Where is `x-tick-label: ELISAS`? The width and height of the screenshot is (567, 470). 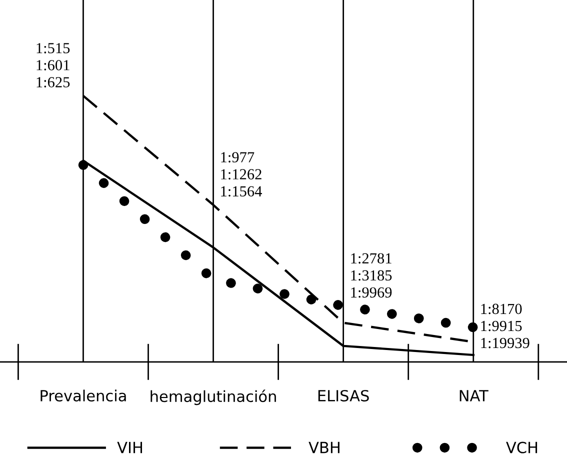
x-tick-label: ELISAS is located at coordinates (343, 396).